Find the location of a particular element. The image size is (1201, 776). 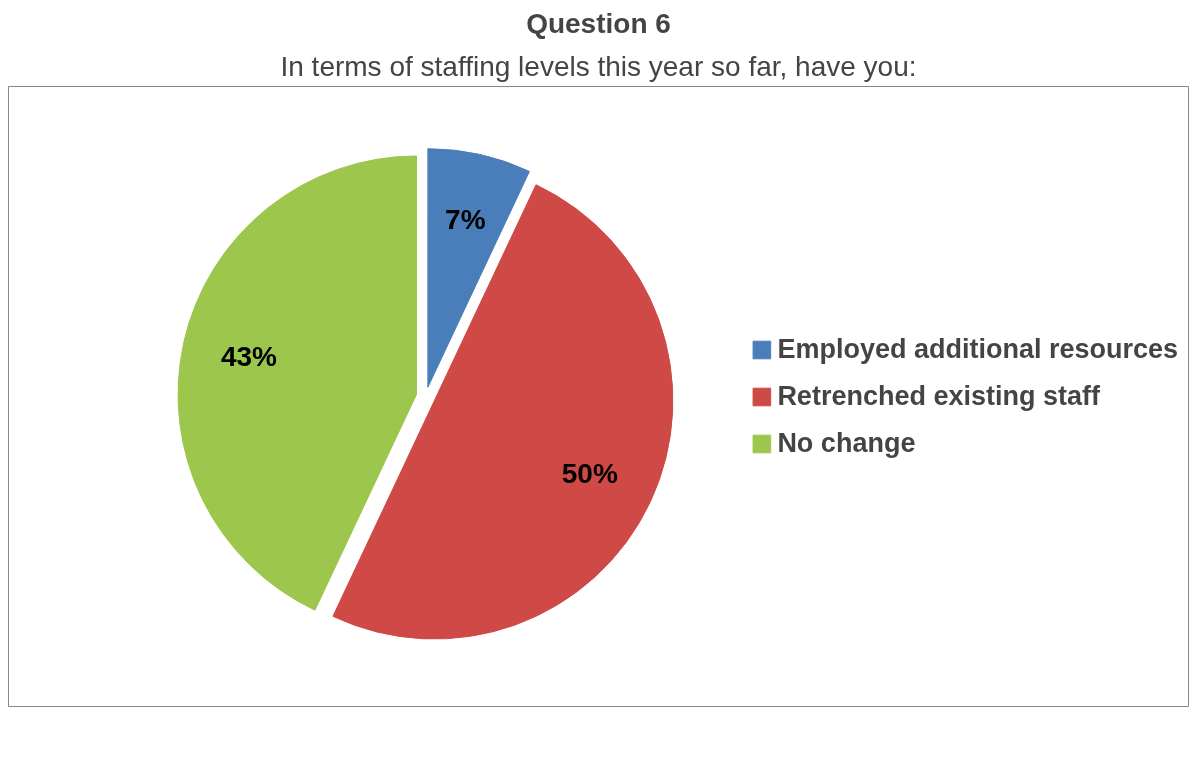

legend-label: No change is located at coordinates (846, 443).